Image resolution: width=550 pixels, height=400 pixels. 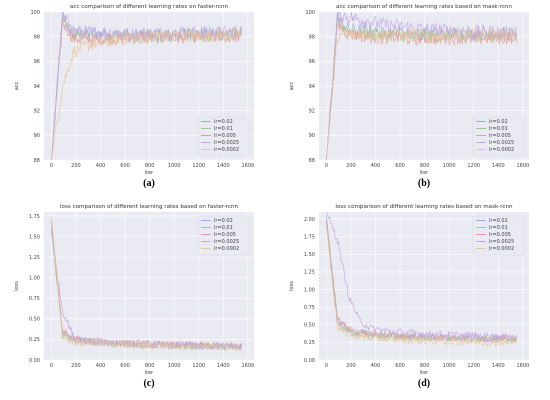 I want to click on y-tick-label: 1.50, so click(x=309, y=255).